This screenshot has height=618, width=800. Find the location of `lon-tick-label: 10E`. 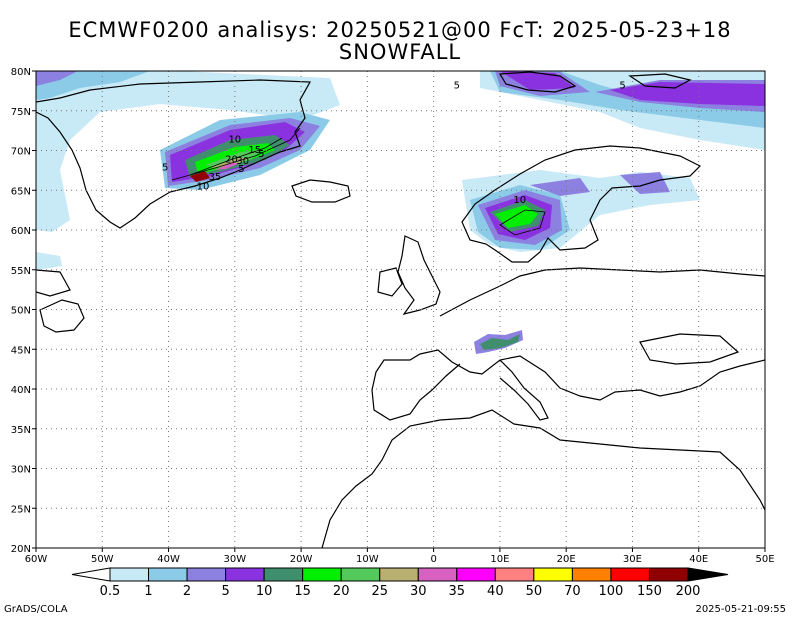

lon-tick-label: 10E is located at coordinates (499, 559).